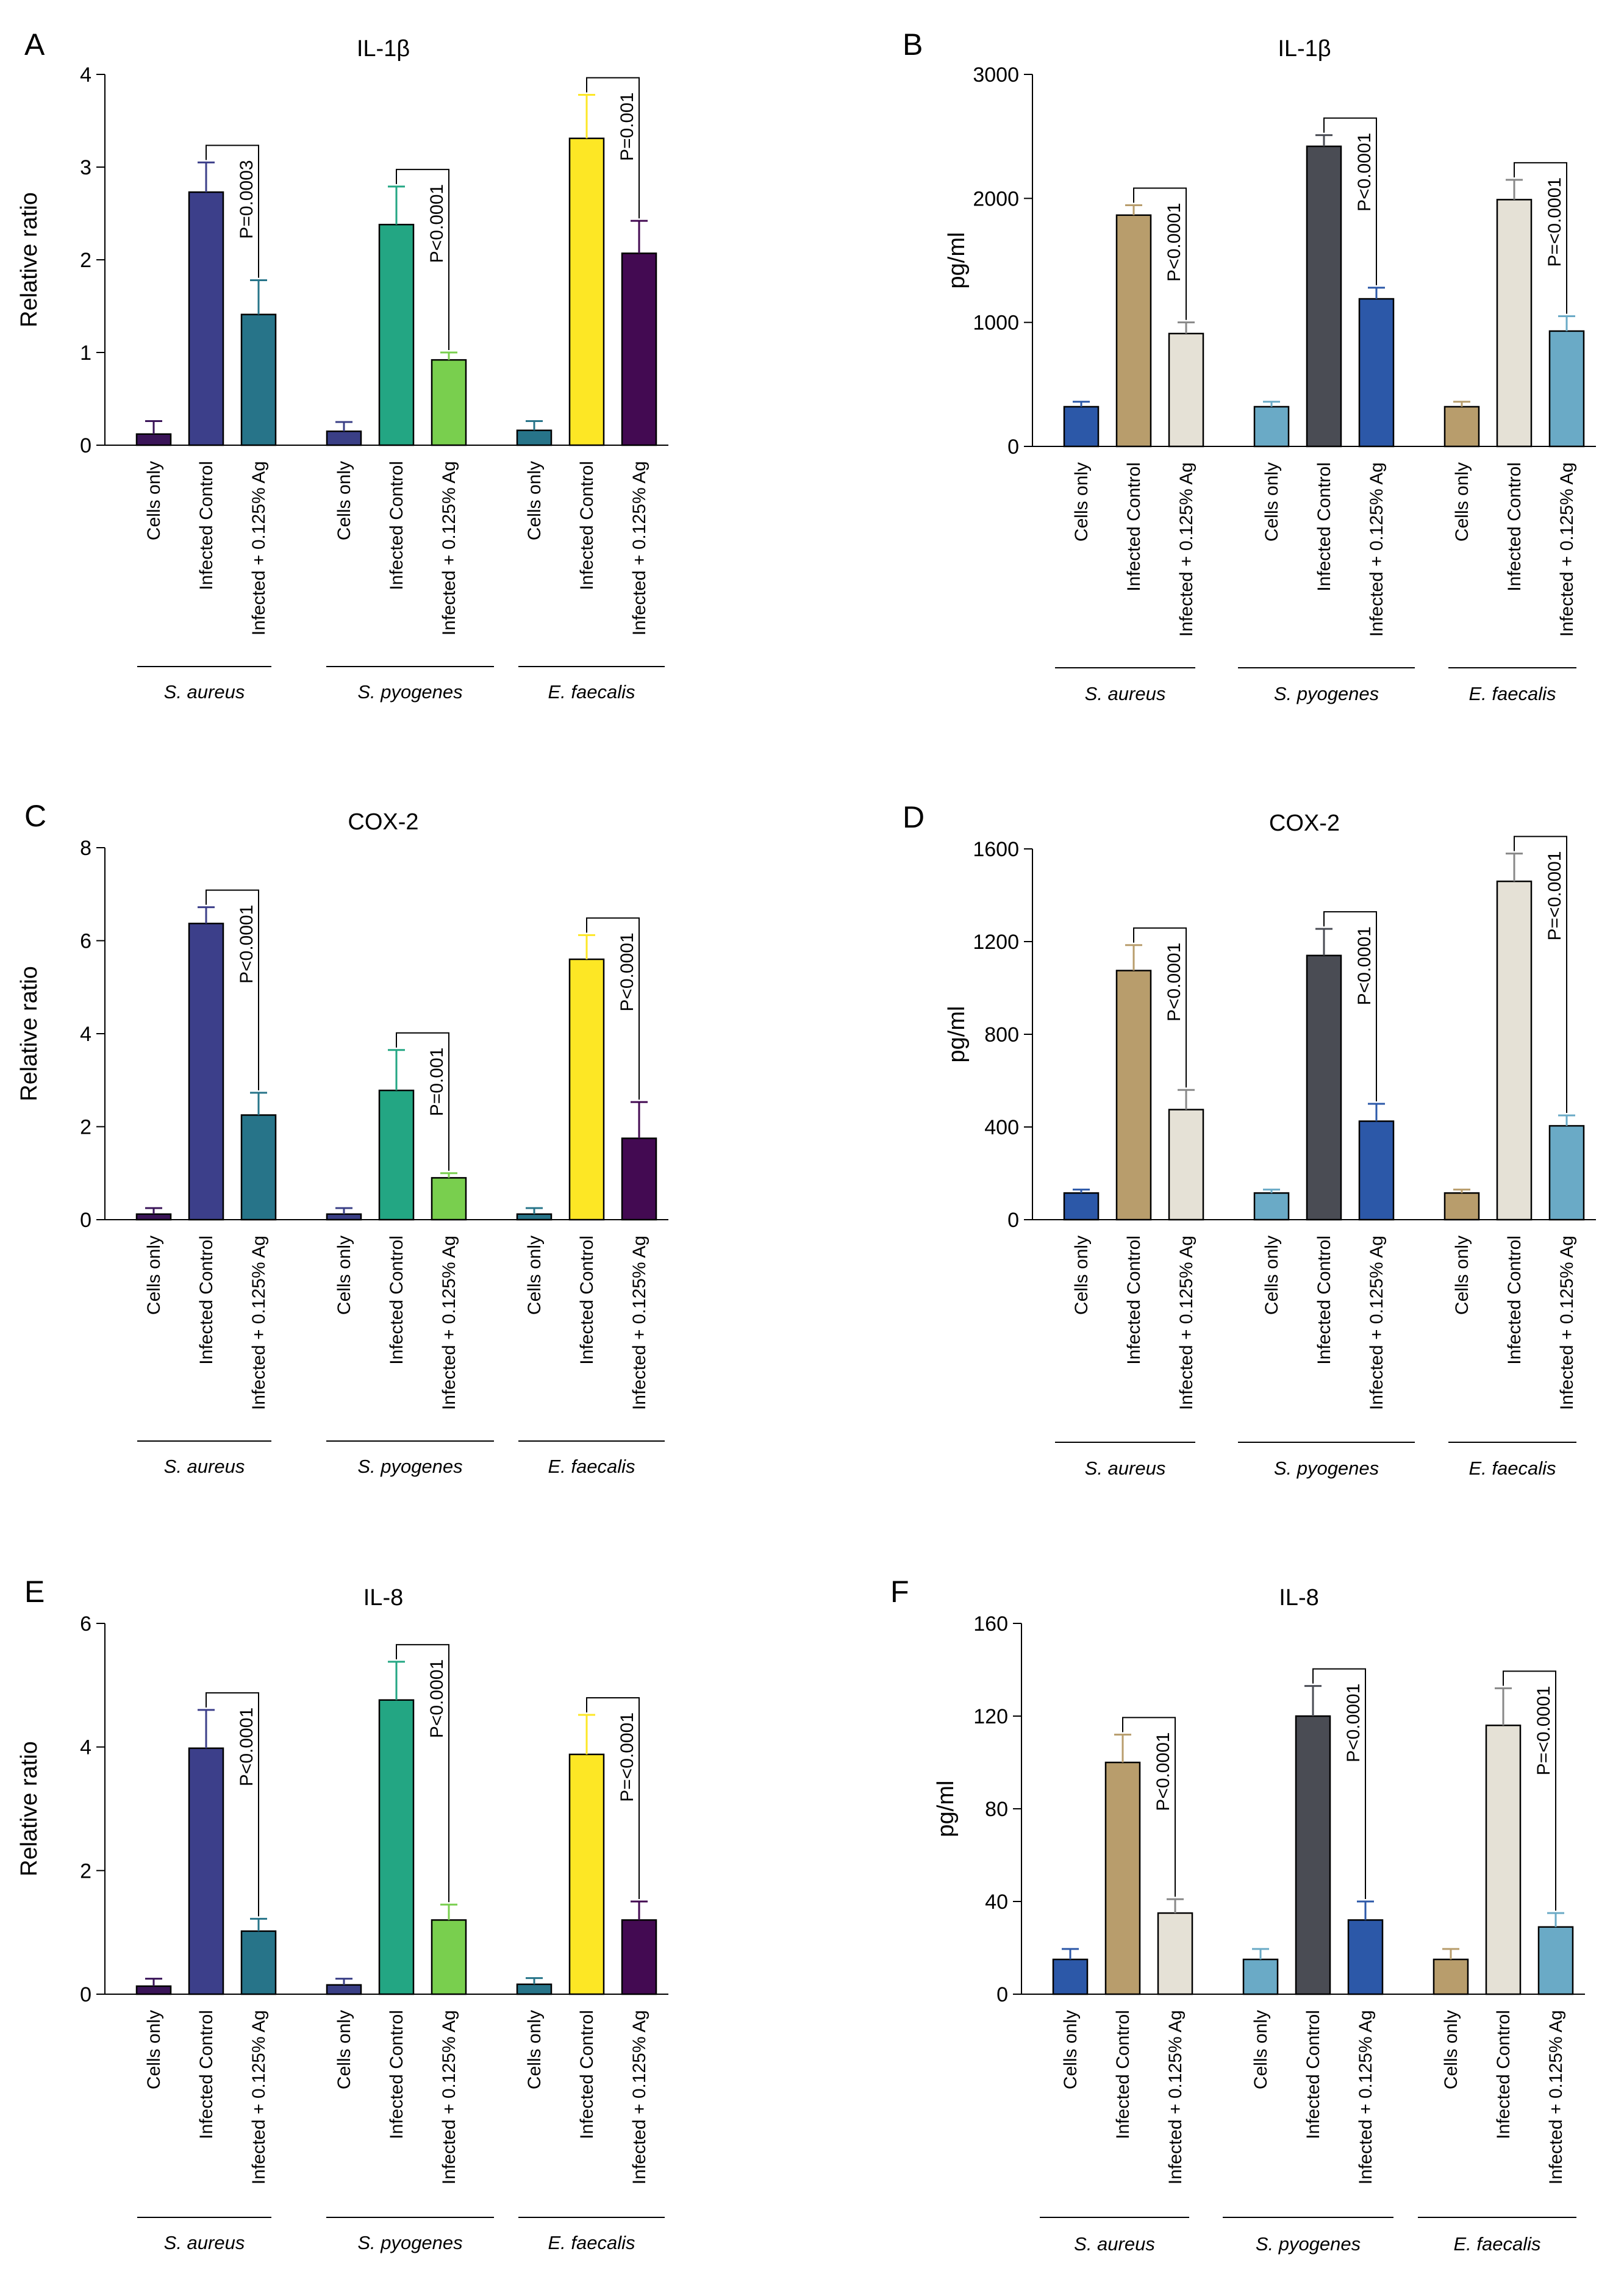  I want to click on panel-title: COX-2, so click(1304, 823).